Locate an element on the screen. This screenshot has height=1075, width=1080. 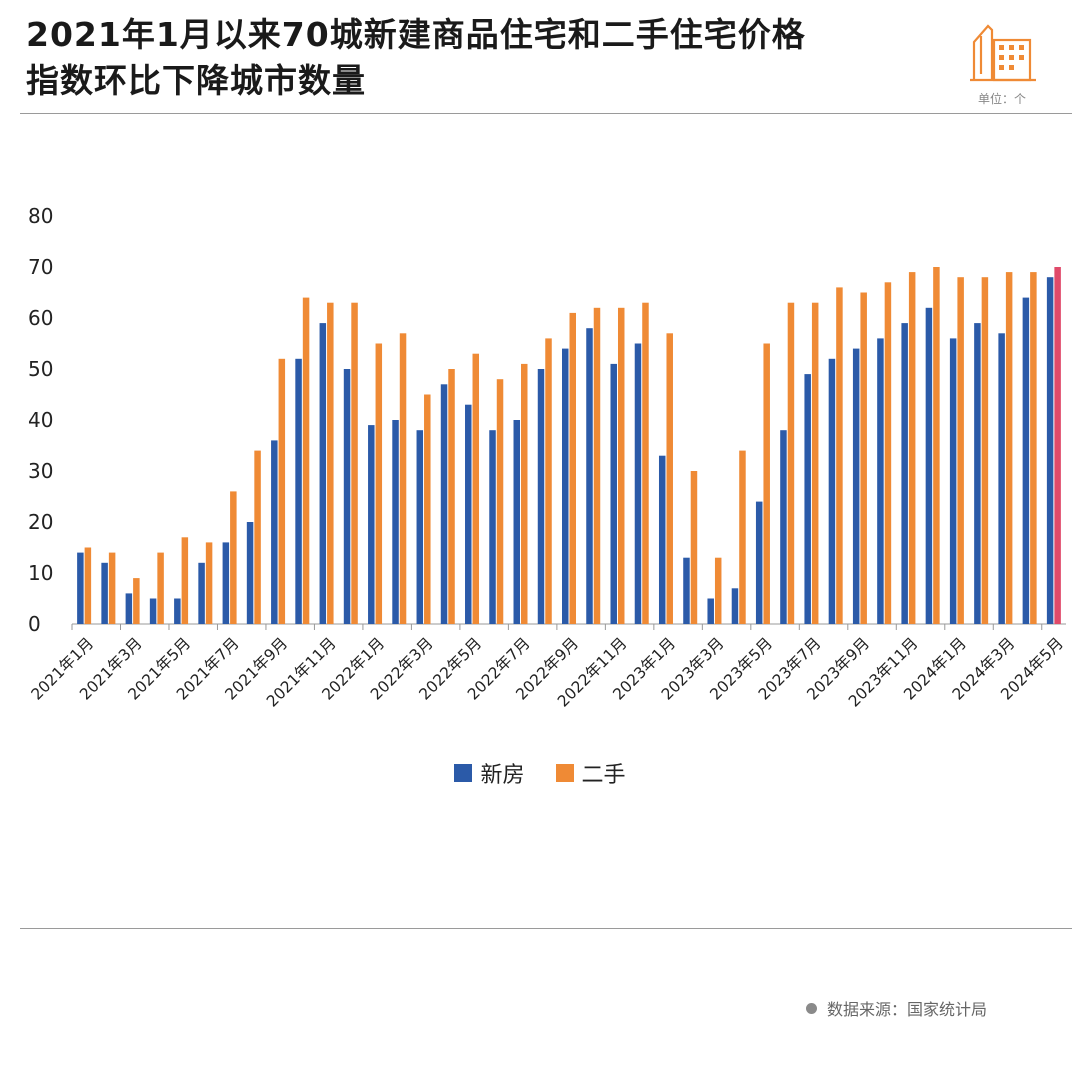
legend-swatch-new is located at coordinates (463, 773).